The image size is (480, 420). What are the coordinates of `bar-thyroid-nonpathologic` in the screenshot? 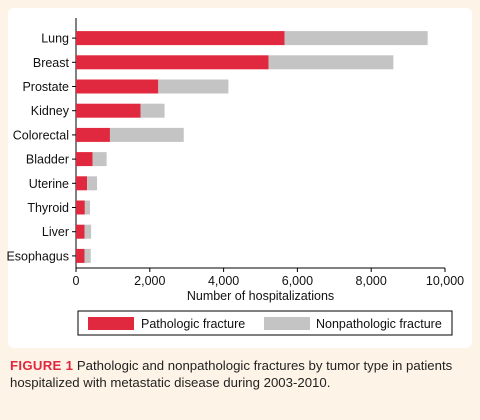 It's located at (87, 207).